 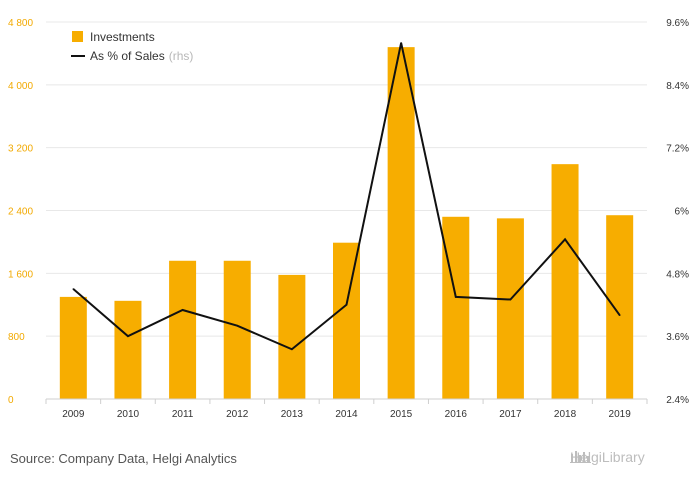 I want to click on x-tick-label: 2016, so click(x=456, y=414).